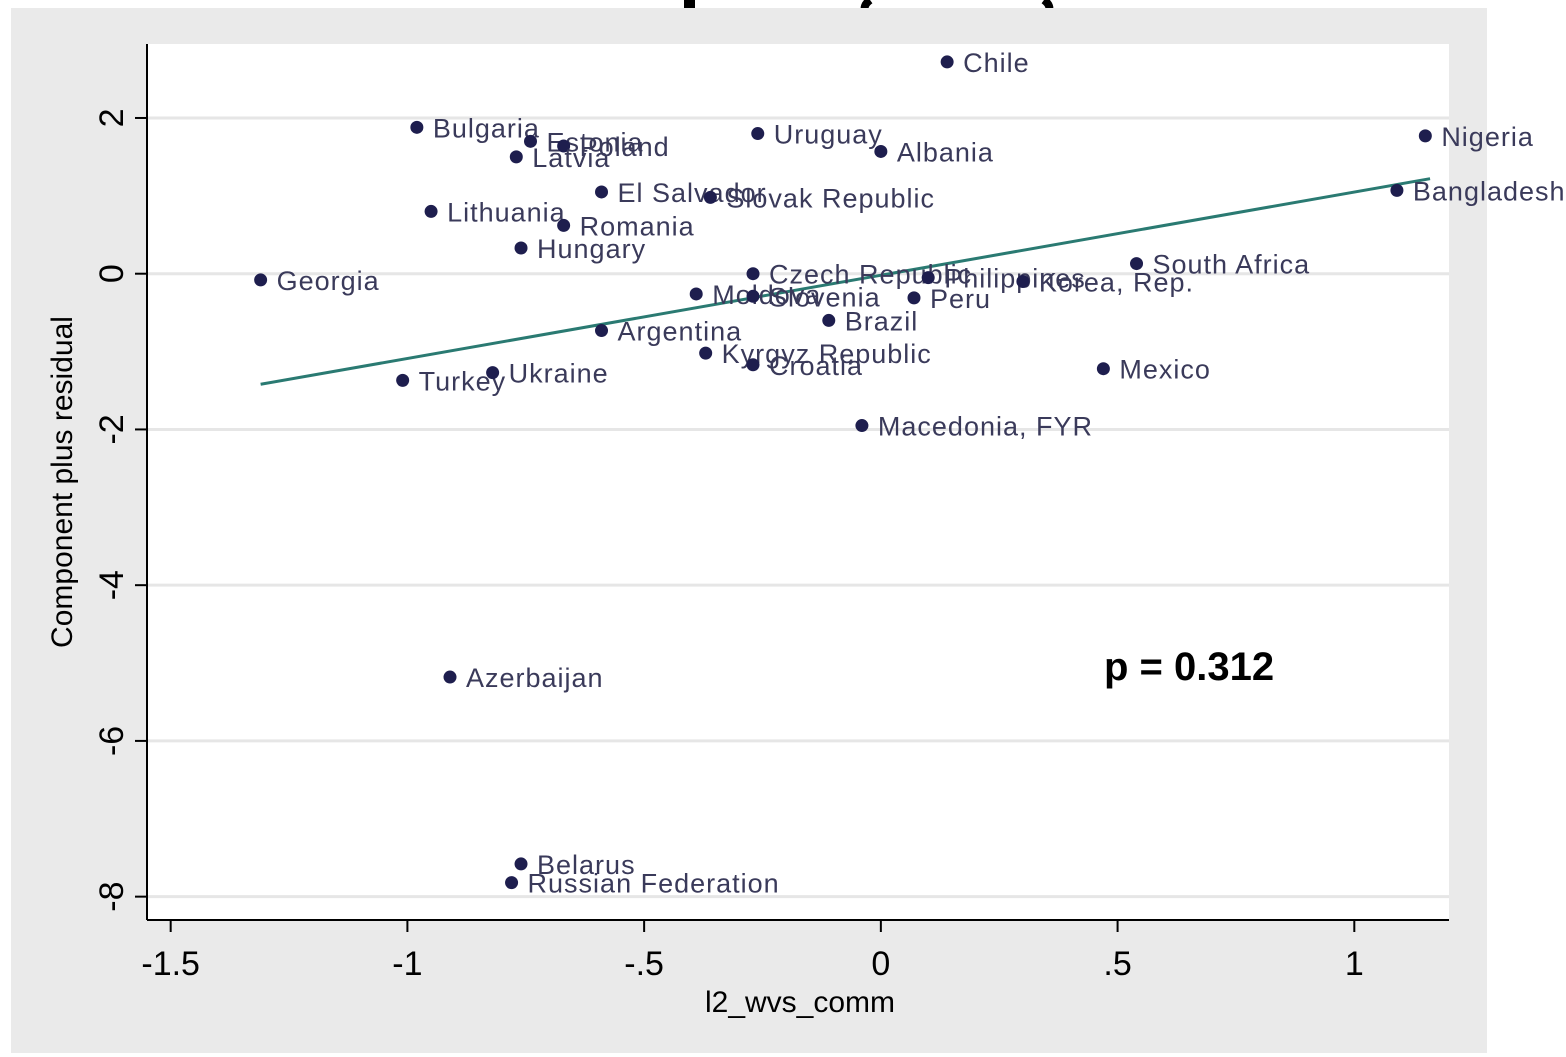 This screenshot has height=1057, width=1566. What do you see at coordinates (696, 294) in the screenshot?
I see `point-moldova` at bounding box center [696, 294].